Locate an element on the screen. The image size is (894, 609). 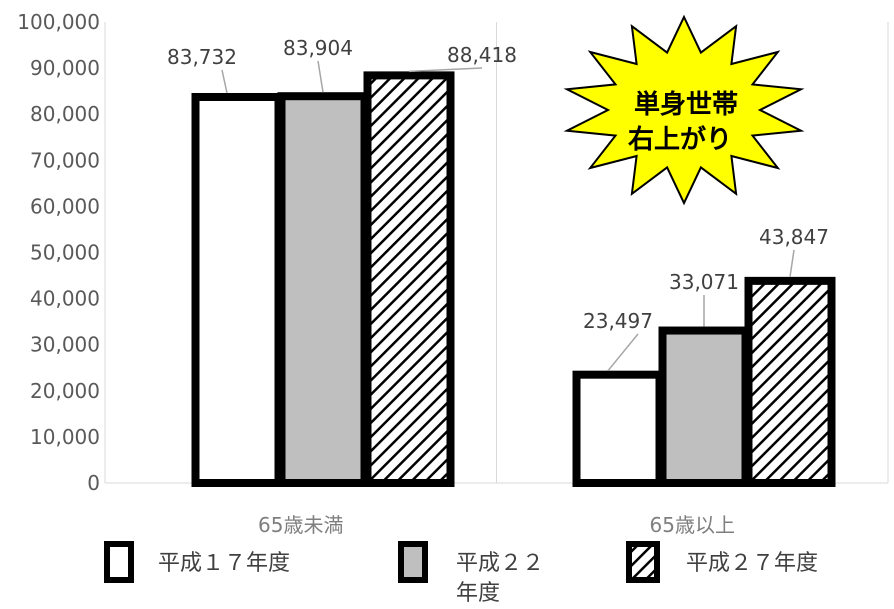
annotation-line-1: 単身世帯 is located at coordinates (686, 104).